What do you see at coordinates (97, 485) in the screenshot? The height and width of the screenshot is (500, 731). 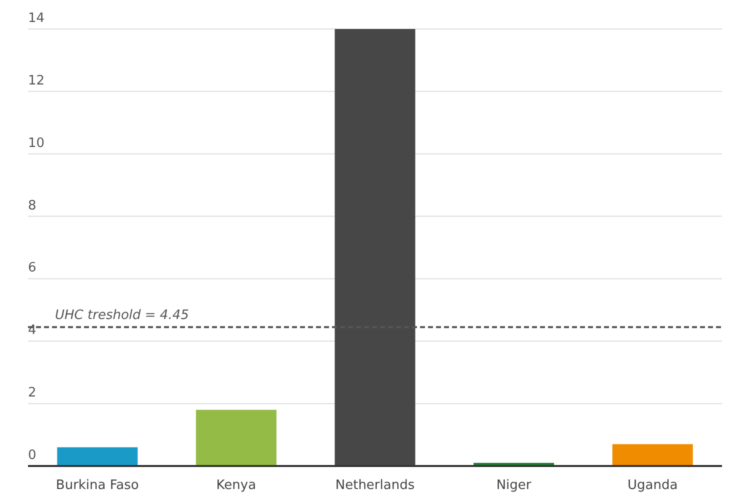 I see `x-tick-label: Burkina Faso` at bounding box center [97, 485].